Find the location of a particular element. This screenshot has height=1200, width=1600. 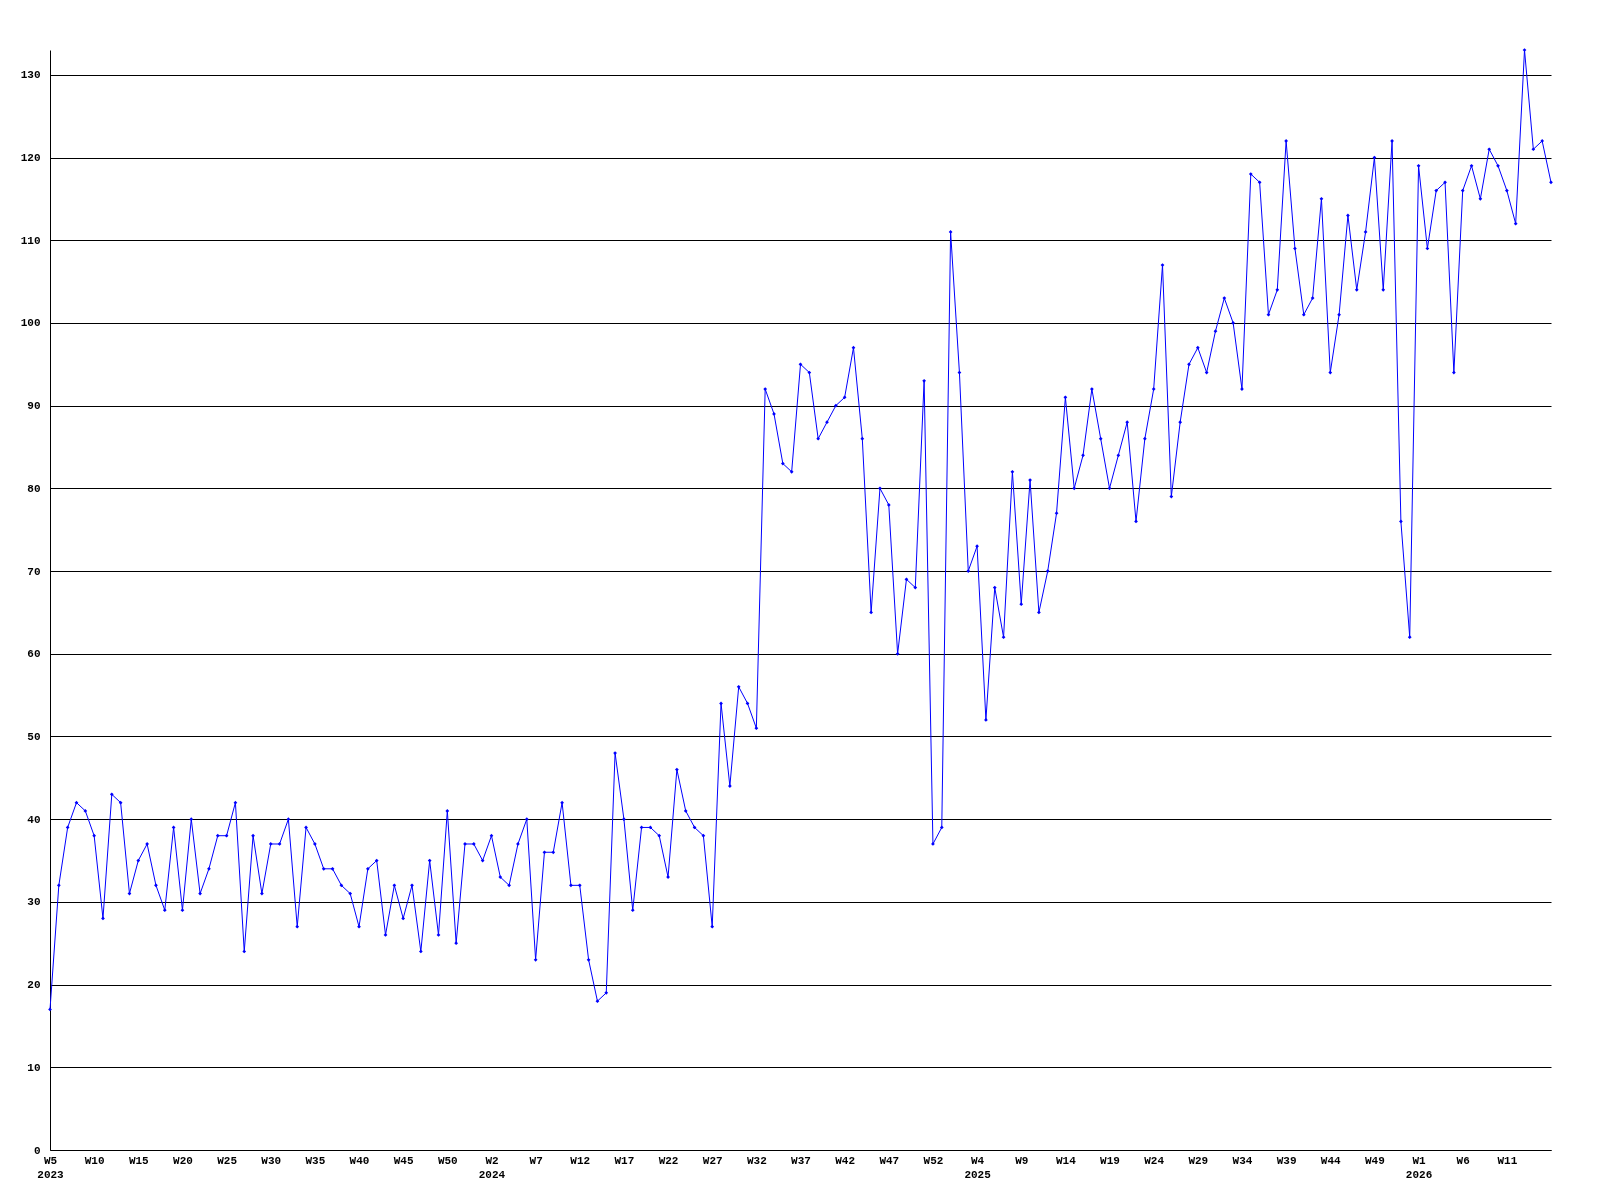

y-tick-label: 110 is located at coordinates (30, 240).